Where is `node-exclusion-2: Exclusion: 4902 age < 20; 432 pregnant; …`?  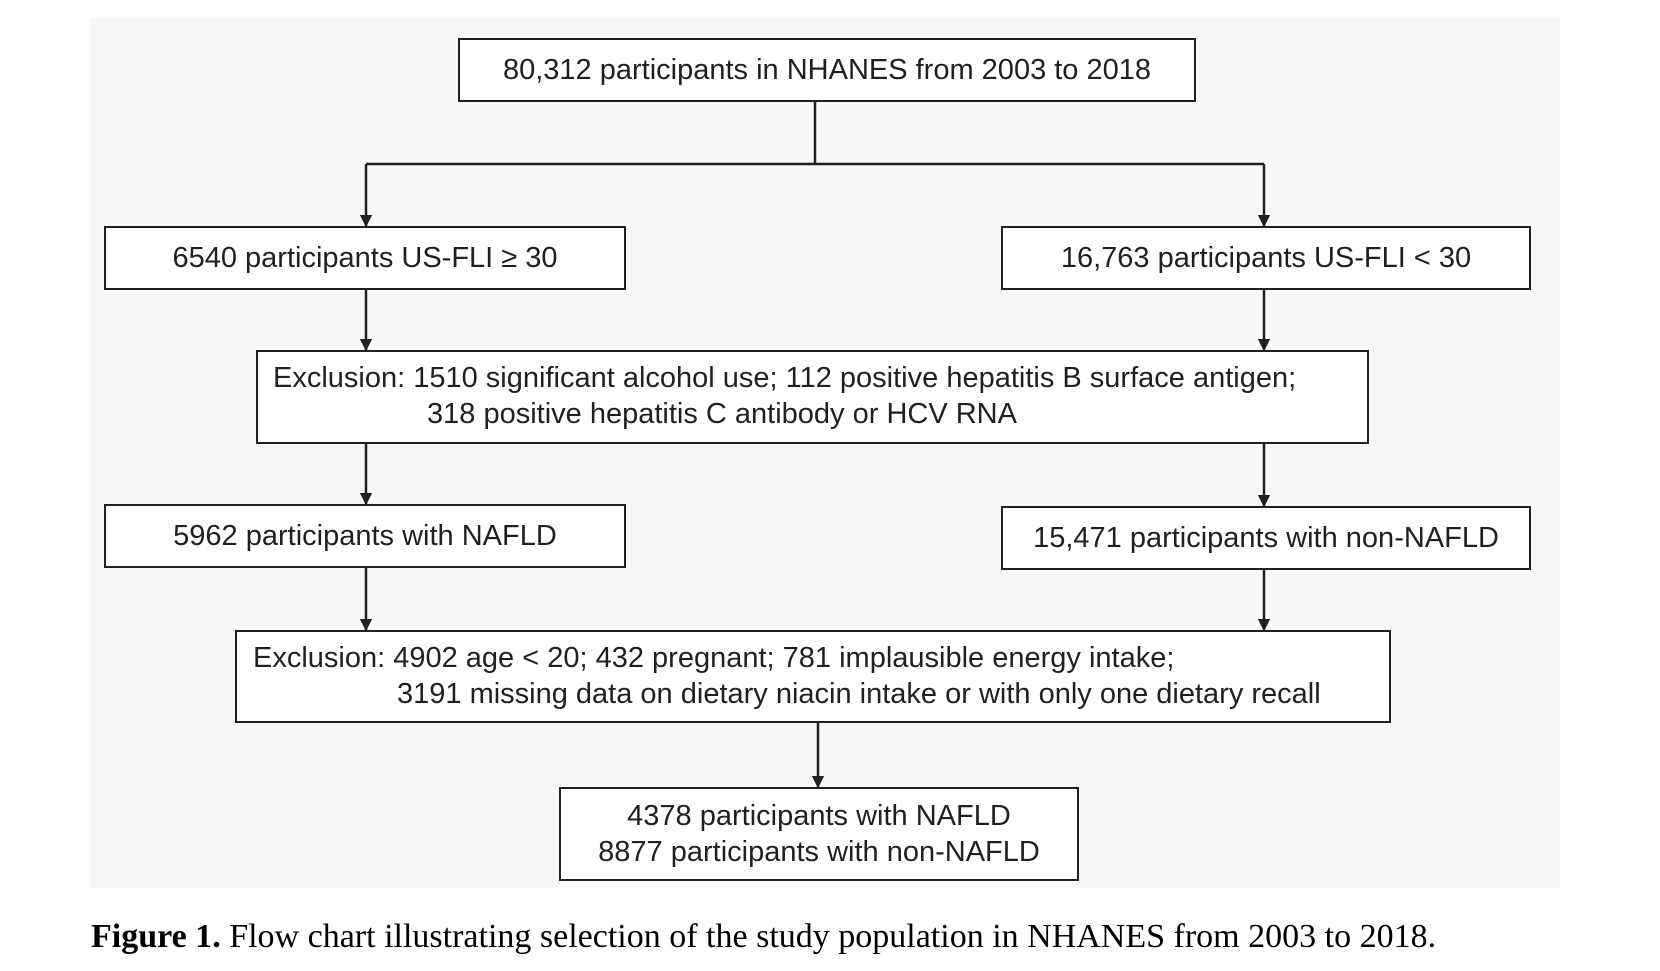
node-exclusion-2: Exclusion: 4902 age < 20; 432 pregnant; … is located at coordinates (813, 676).